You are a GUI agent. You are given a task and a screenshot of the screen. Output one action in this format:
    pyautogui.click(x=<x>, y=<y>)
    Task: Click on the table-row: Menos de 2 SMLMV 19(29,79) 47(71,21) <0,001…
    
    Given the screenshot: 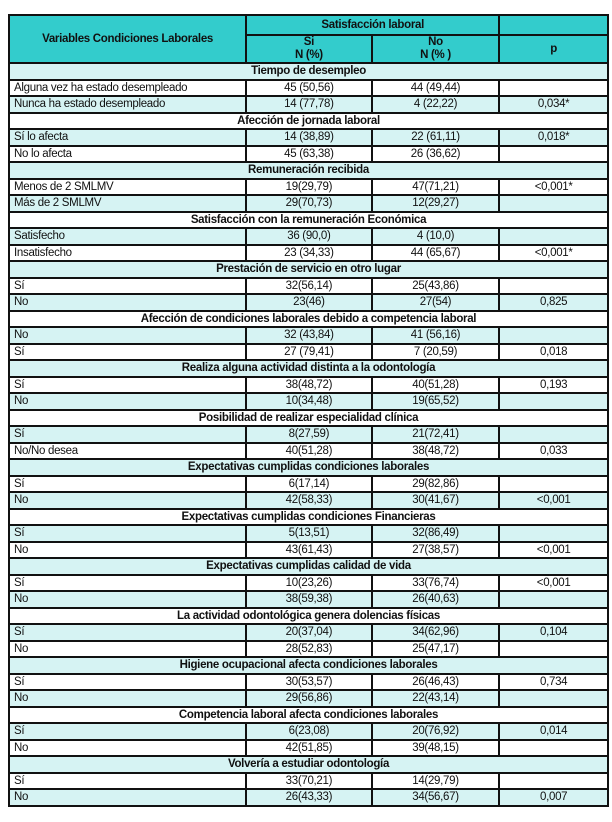 What is the action you would take?
    pyautogui.click(x=308, y=186)
    